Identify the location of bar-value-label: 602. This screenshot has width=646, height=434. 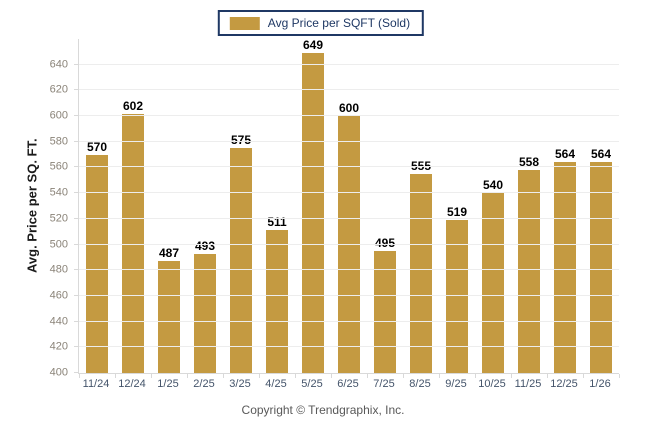
(133, 105).